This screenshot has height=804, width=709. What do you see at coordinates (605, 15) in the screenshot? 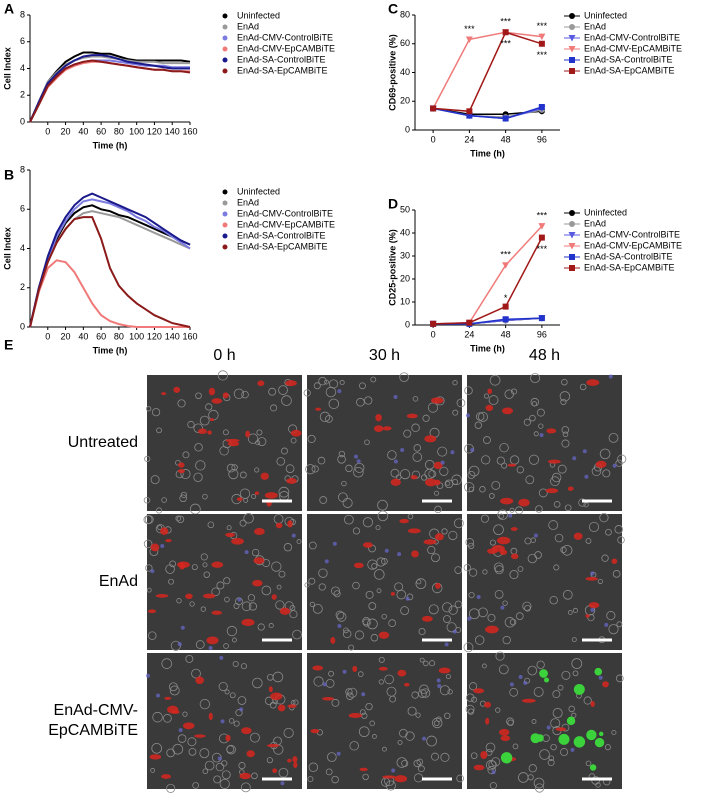
I see `legend-label: Uninfected` at bounding box center [605, 15].